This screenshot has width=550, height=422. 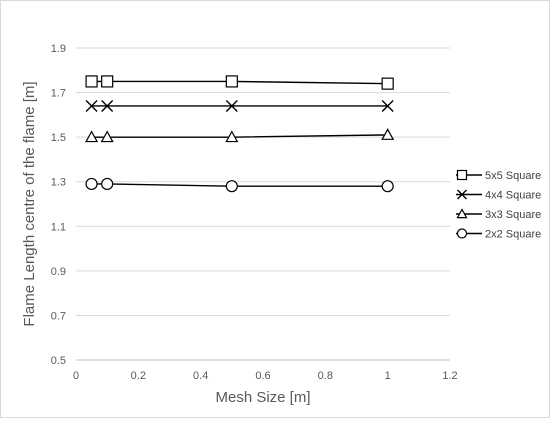 What do you see at coordinates (513, 176) in the screenshot?
I see `legend-label: 5x5 Square` at bounding box center [513, 176].